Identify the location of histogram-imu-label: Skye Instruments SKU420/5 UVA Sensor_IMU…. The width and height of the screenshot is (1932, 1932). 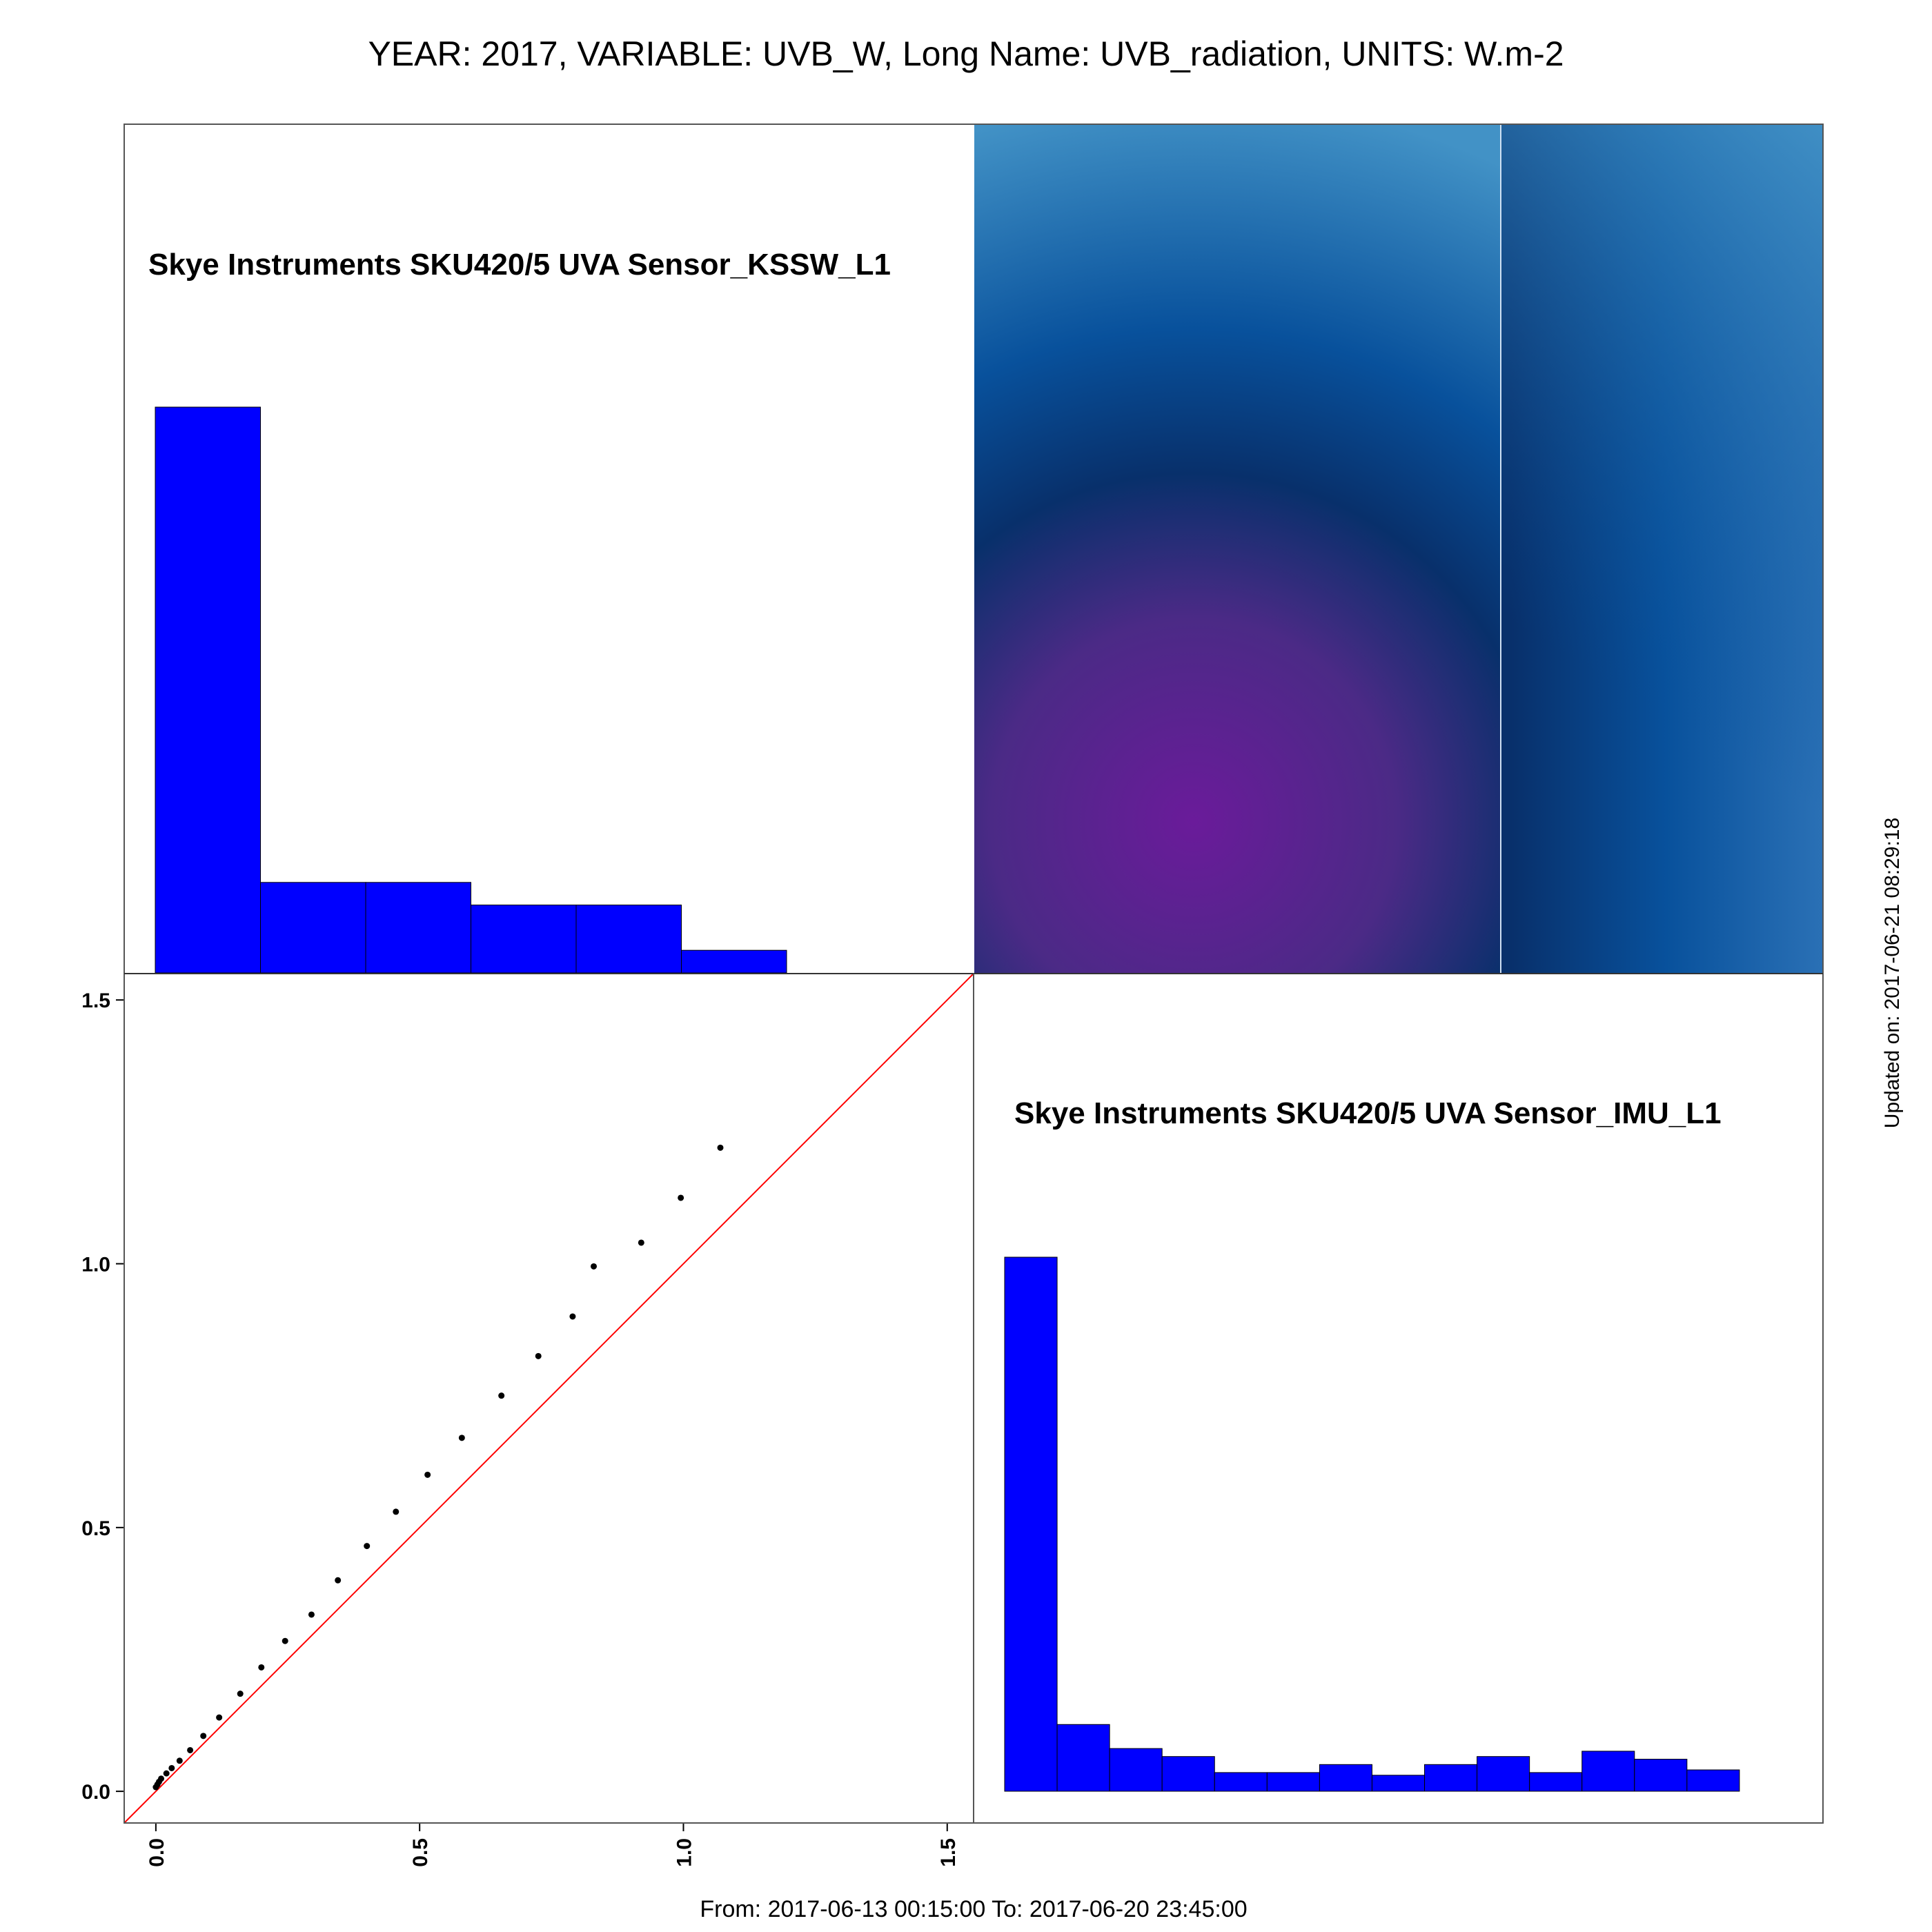
(1368, 1113).